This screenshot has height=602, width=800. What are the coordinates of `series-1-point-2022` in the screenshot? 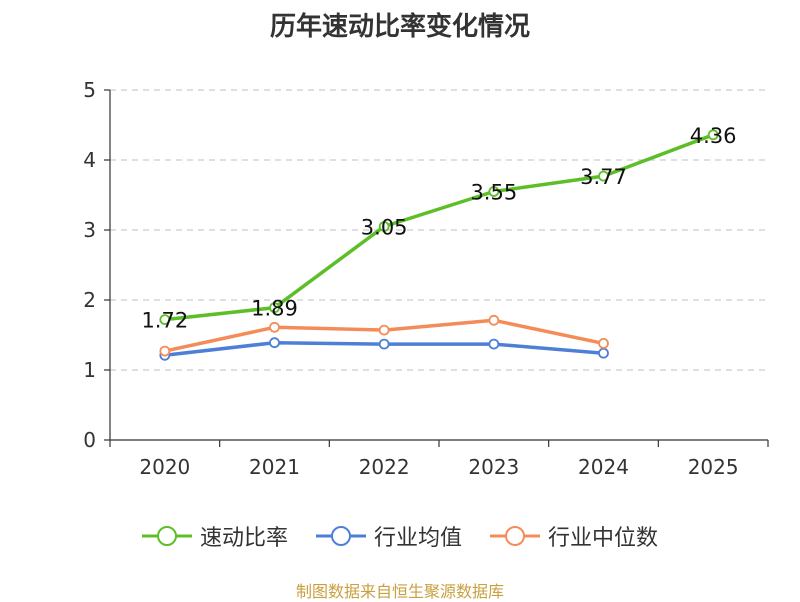 It's located at (384, 344).